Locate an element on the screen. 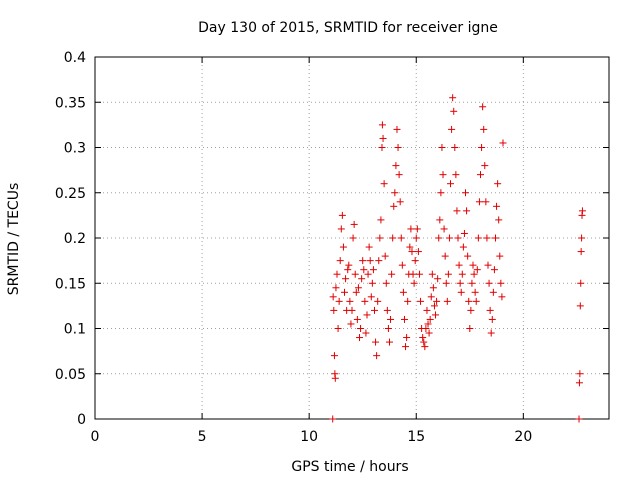 Image resolution: width=640 pixels, height=480 pixels. y-tick-label: 0.2 is located at coordinates (75, 239).